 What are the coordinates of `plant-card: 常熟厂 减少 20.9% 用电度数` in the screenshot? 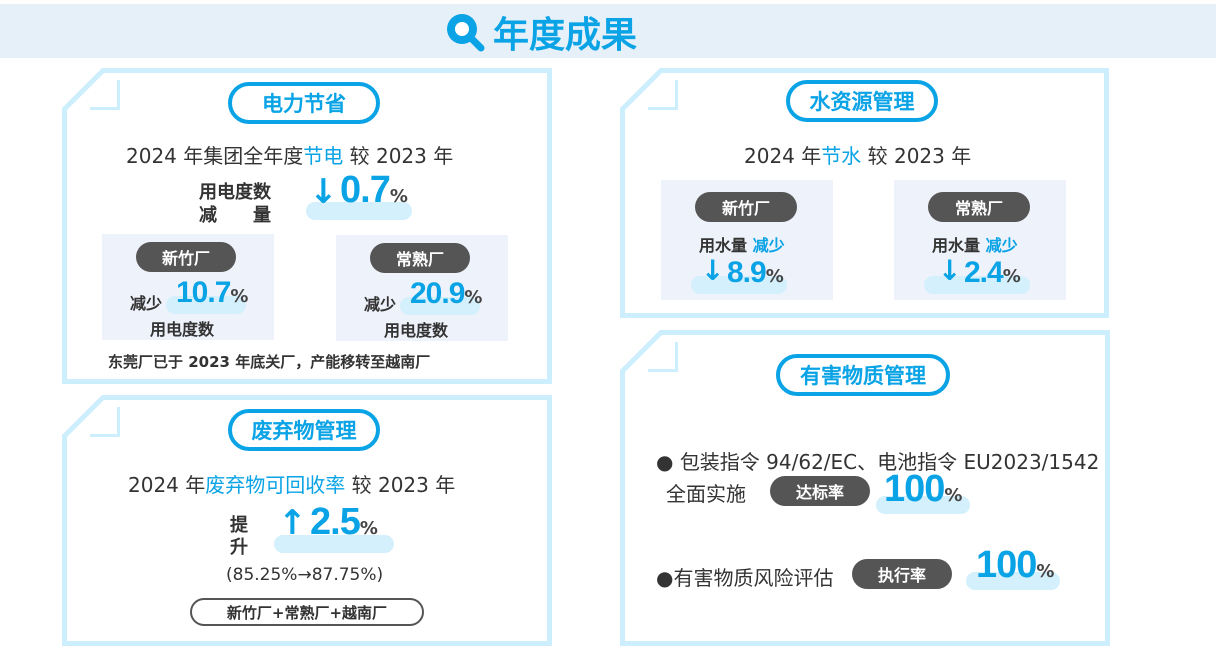 It's located at (422, 288).